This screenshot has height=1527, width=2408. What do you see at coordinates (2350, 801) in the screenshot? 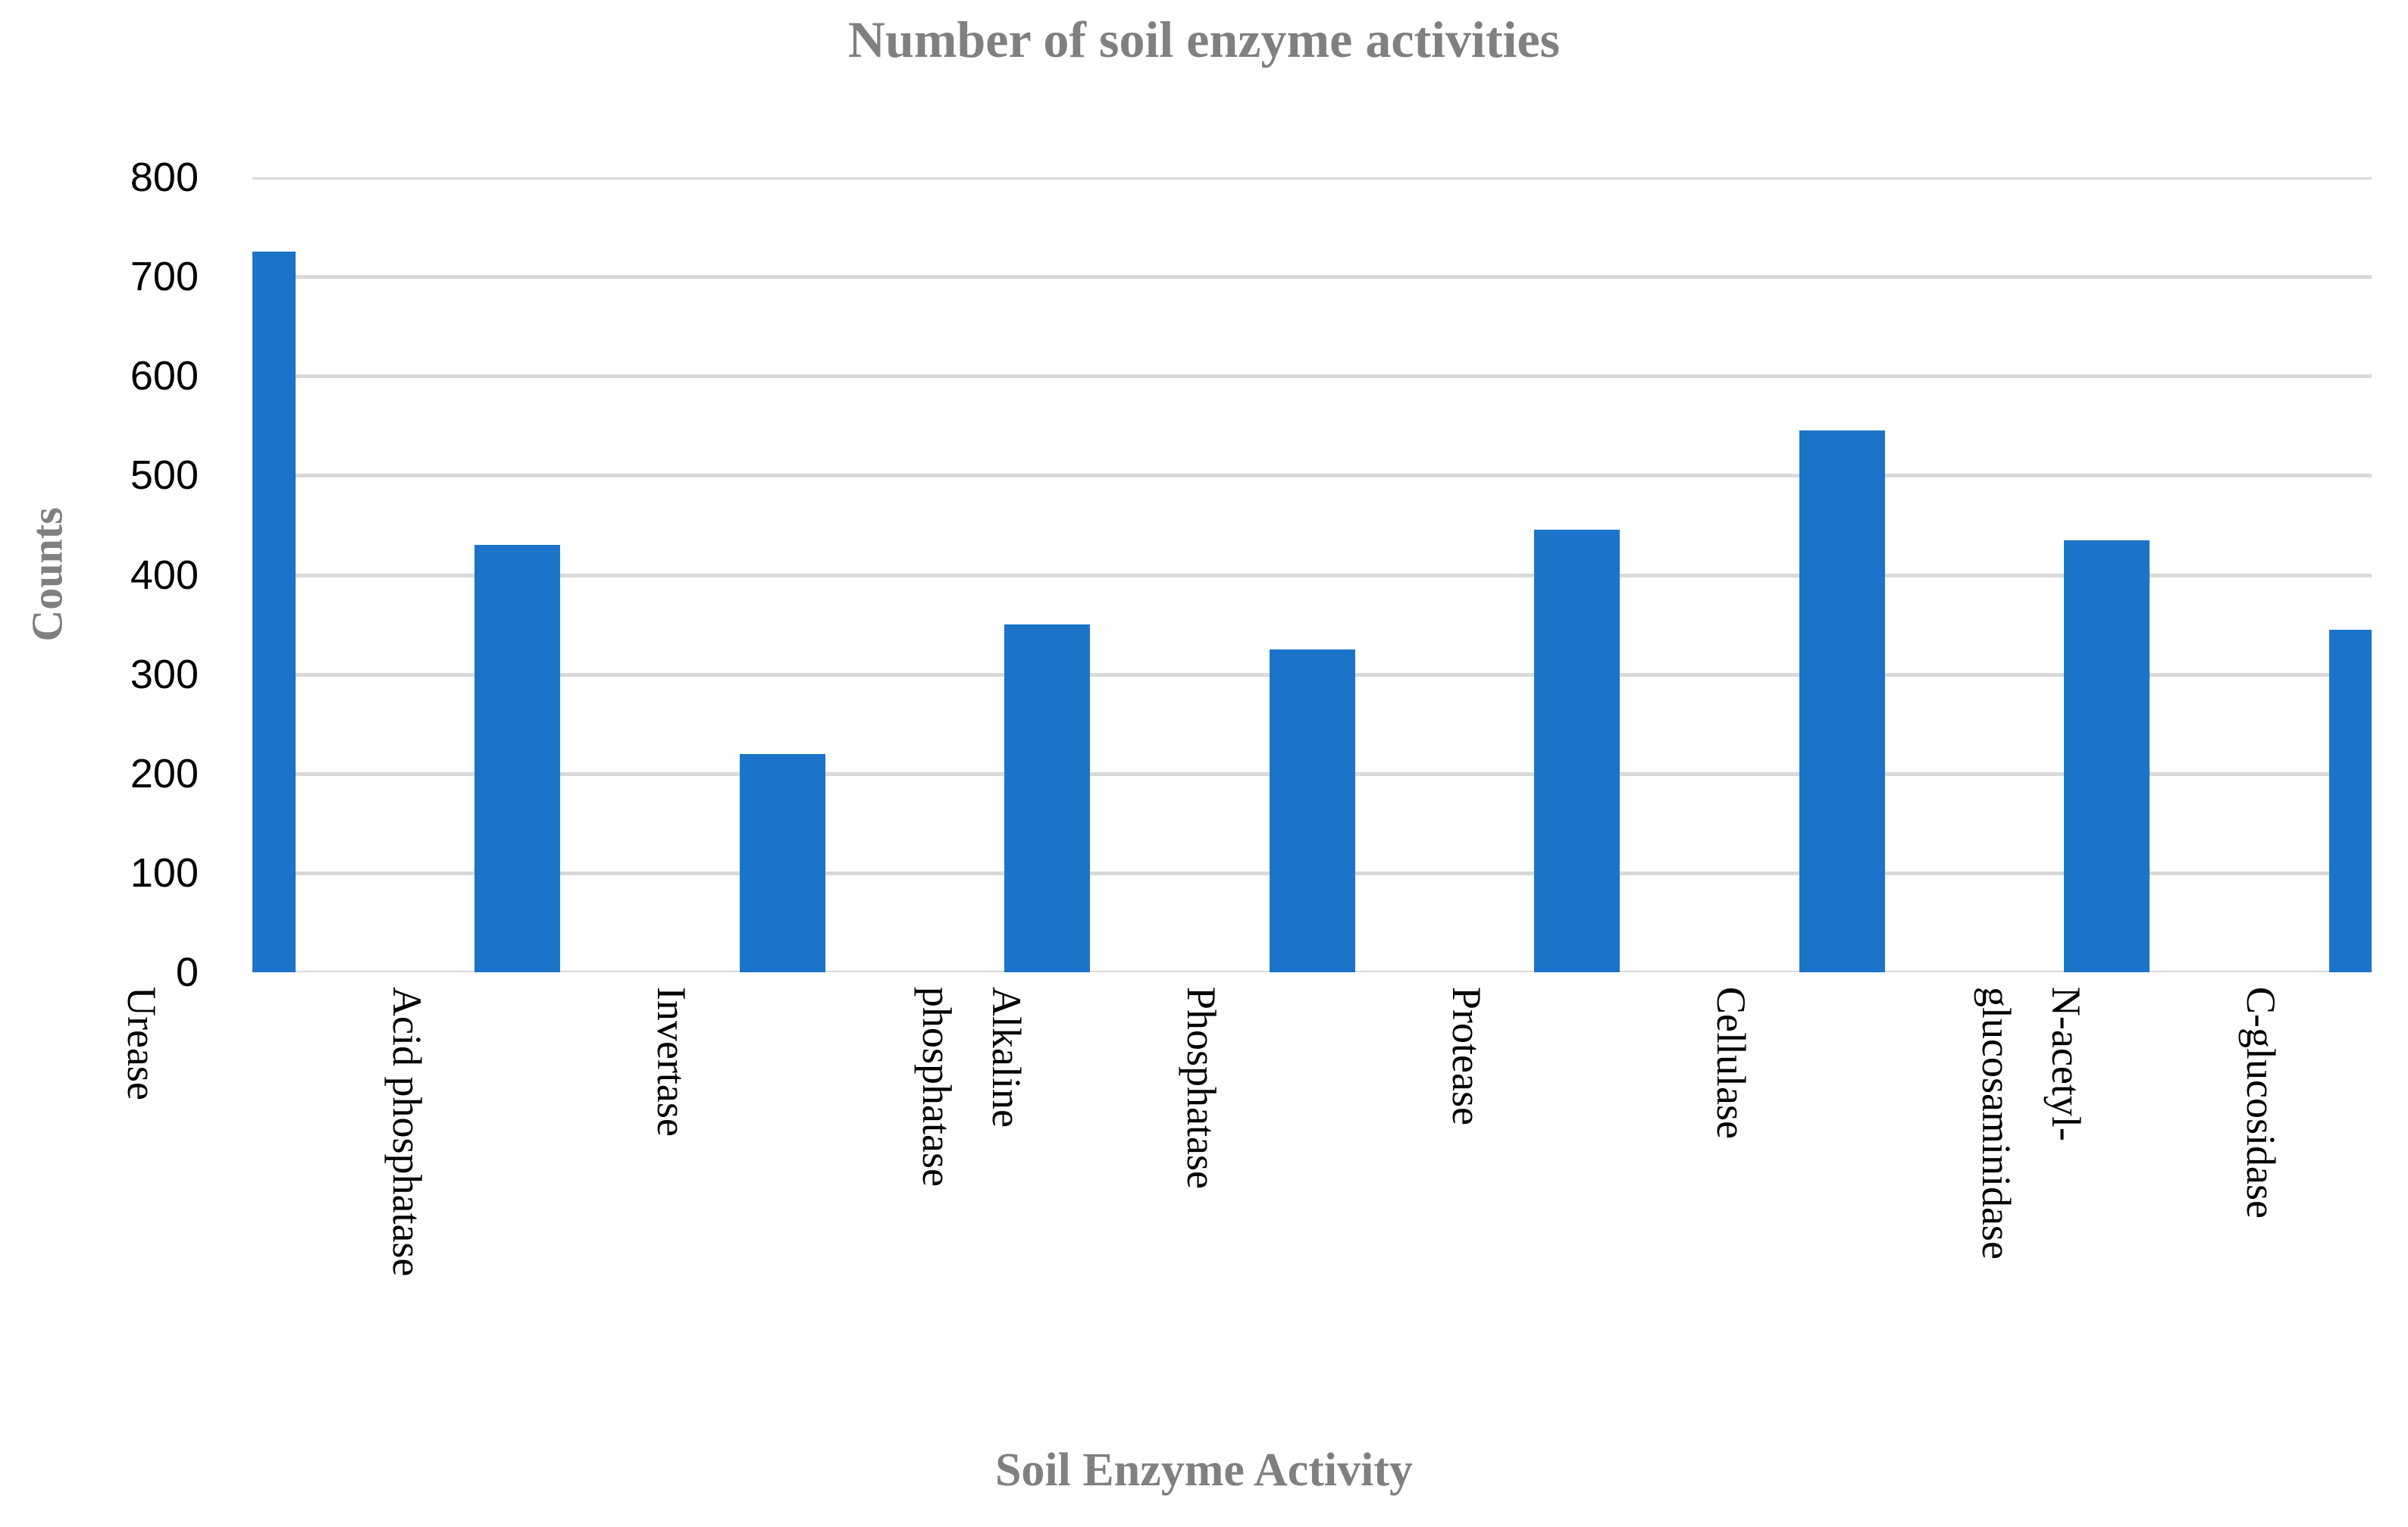
I see `bar-c-glucosidase` at bounding box center [2350, 801].